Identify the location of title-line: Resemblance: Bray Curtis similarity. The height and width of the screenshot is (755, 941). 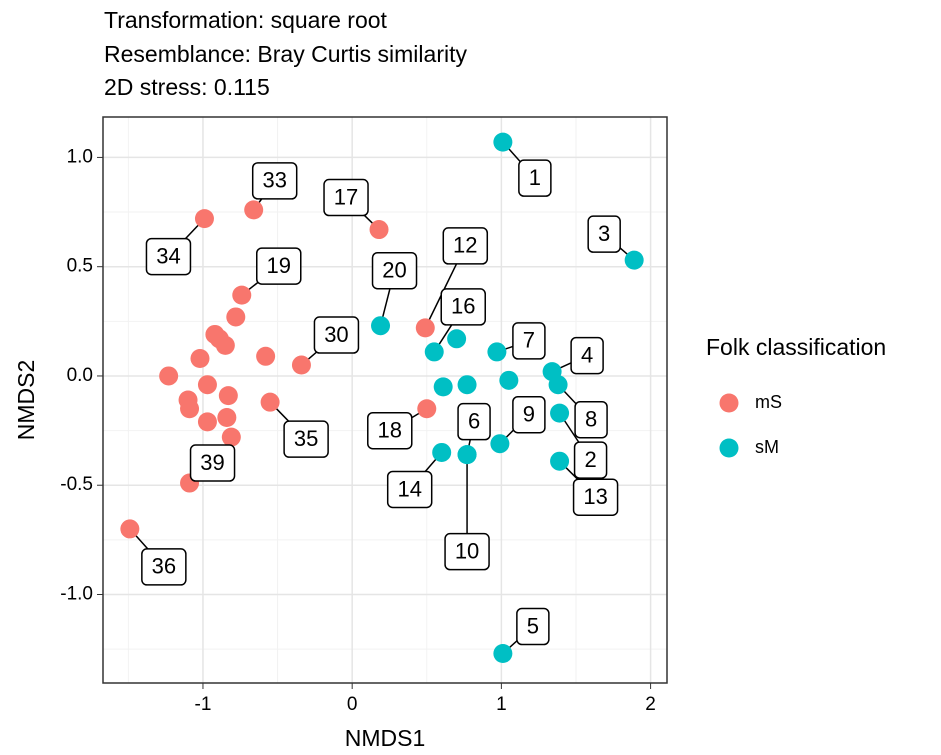
(285, 54).